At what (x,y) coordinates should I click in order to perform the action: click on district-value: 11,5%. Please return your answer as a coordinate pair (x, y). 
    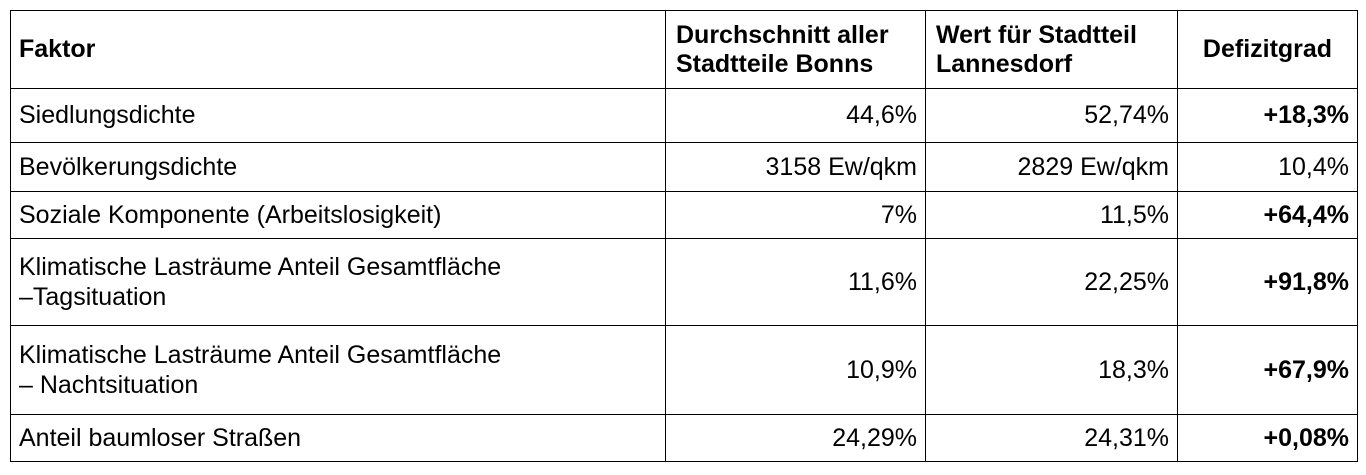
    Looking at the image, I should click on (1134, 215).